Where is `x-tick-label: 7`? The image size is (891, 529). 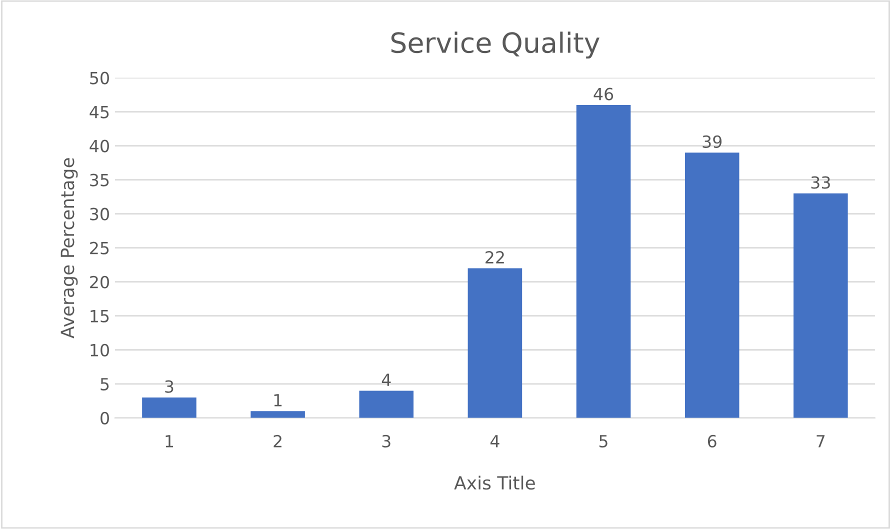
x-tick-label: 7 is located at coordinates (820, 441).